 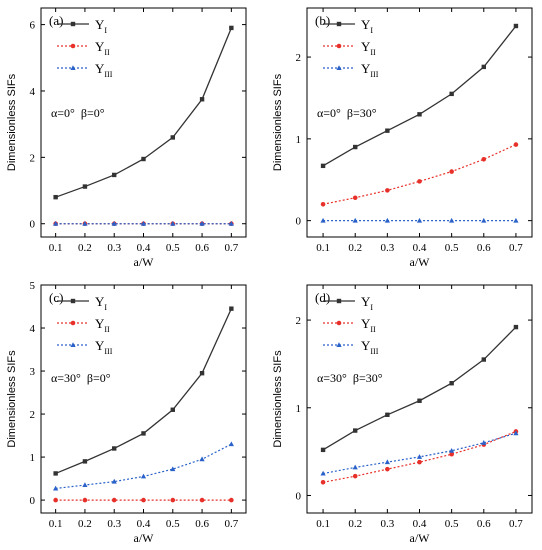 I want to click on x-tick-label: 0.3, so click(x=114, y=524).